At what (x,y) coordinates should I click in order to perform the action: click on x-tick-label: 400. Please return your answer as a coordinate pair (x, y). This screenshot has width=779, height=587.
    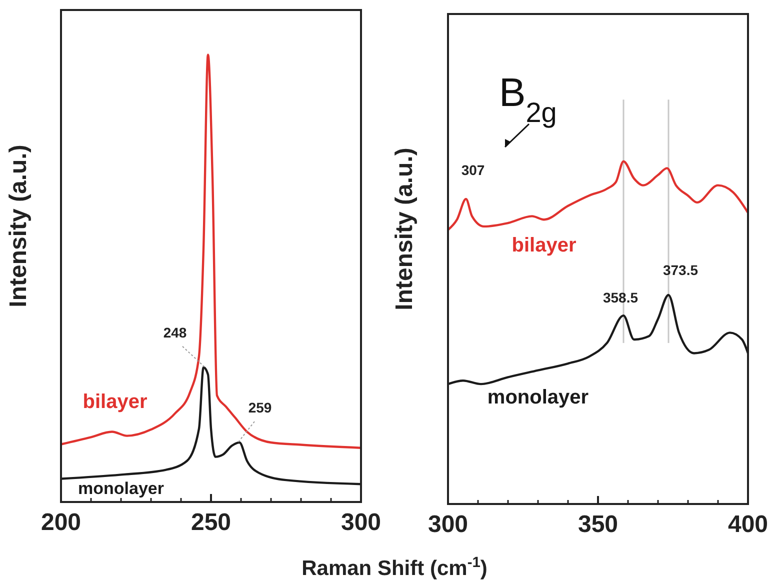
    Looking at the image, I should click on (748, 524).